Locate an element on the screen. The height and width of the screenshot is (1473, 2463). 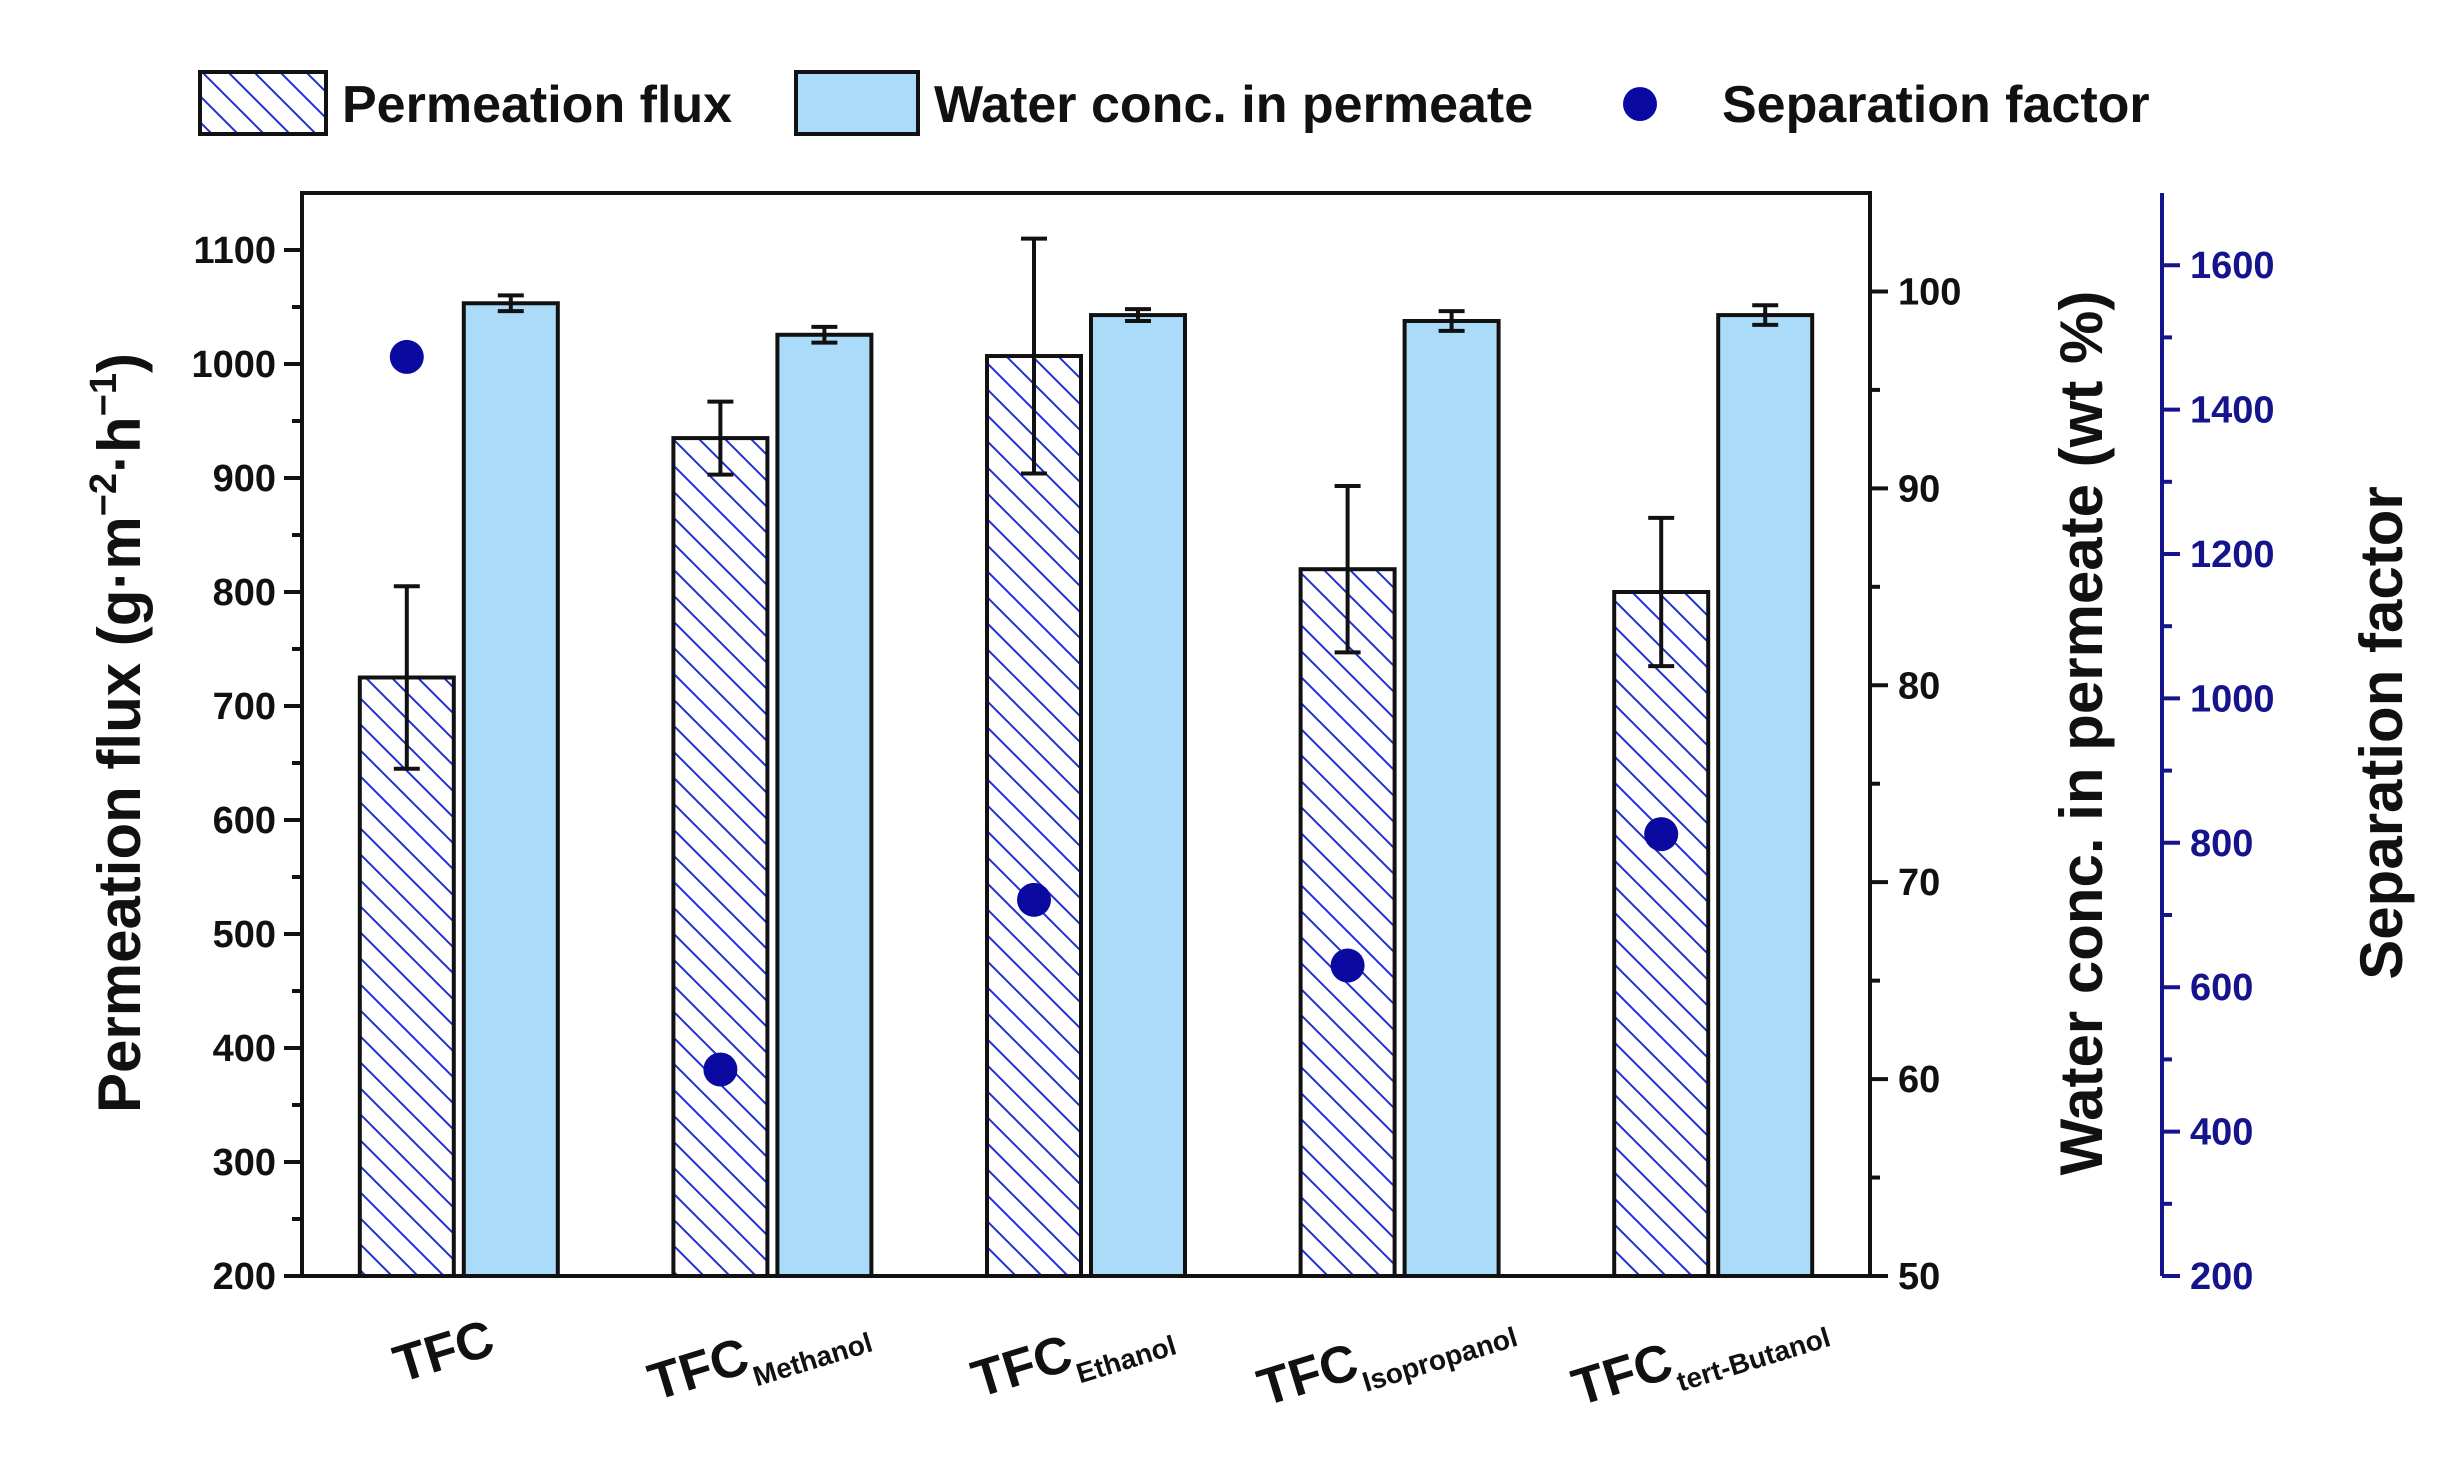
category-label: TFCtert-Butanol is located at coordinates (1700, 1356).